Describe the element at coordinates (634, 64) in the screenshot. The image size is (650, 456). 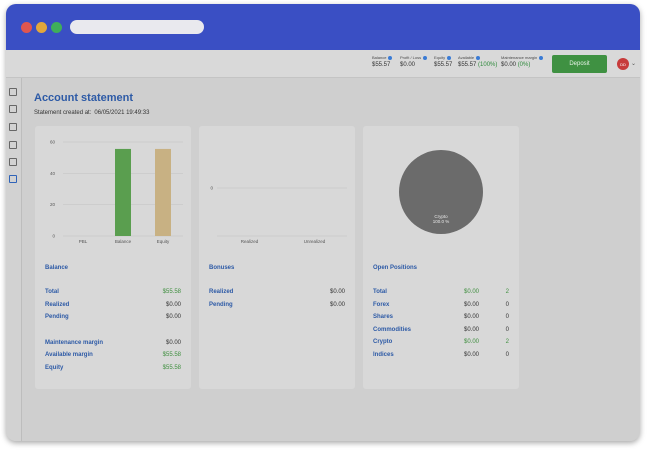
I see `chevron-down-icon: ⌄` at that location.